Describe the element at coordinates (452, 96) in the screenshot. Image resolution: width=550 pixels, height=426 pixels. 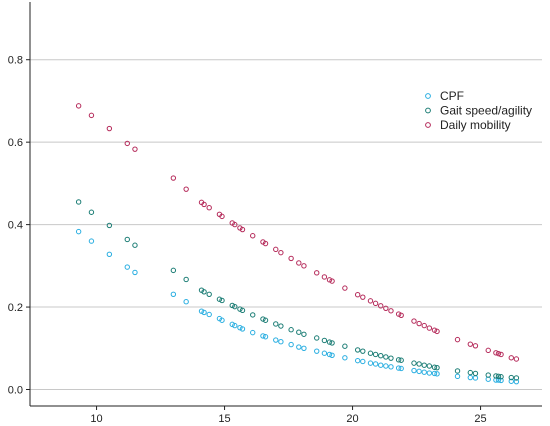
I see `legend-label: CPF` at that location.